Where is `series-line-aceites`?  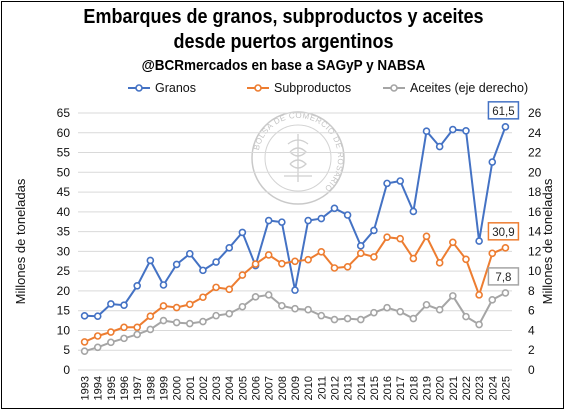 series-line-aceites is located at coordinates (295, 322).